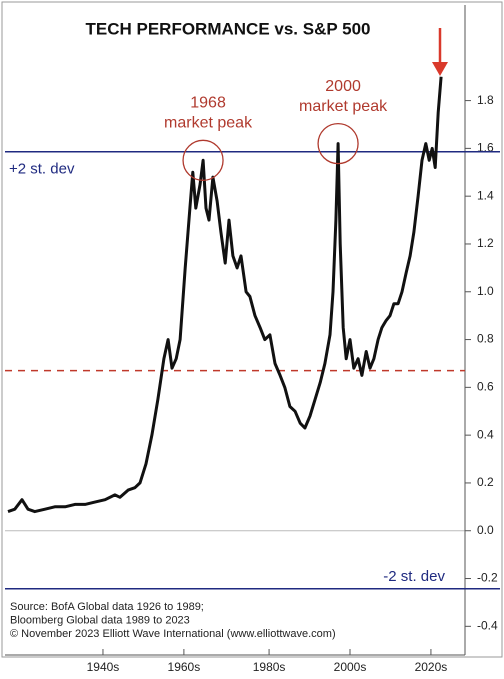  What do you see at coordinates (485, 482) in the screenshot?
I see `y-tick-label: 0.2` at bounding box center [485, 482].